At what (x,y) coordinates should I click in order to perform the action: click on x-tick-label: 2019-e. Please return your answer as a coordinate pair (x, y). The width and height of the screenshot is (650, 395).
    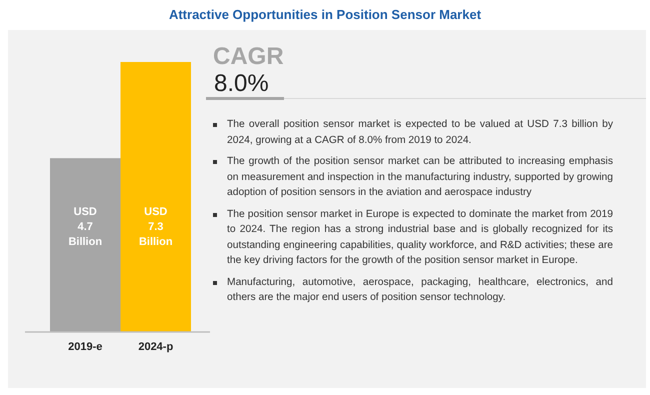
    Looking at the image, I should click on (85, 347).